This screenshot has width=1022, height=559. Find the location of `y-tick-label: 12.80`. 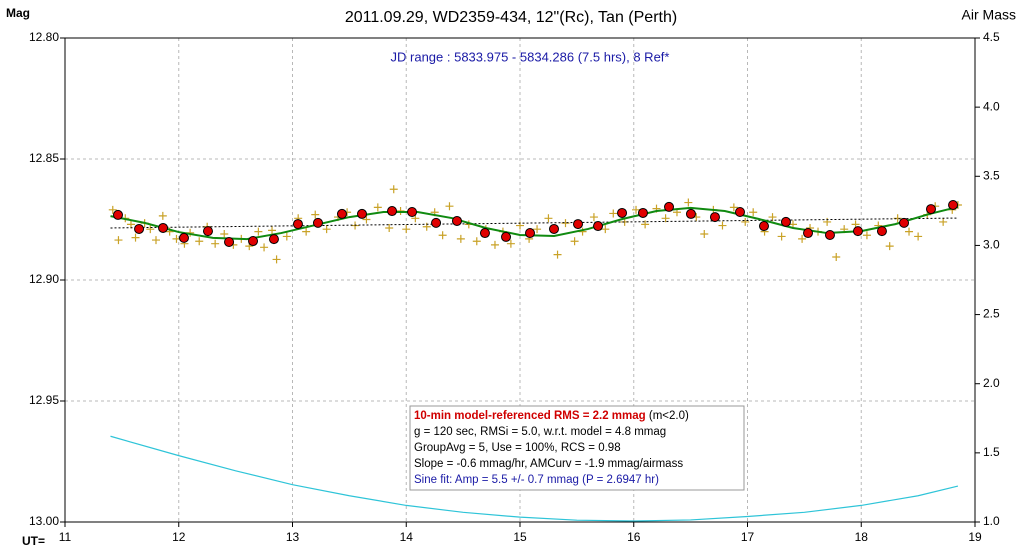

y-tick-label: 12.80 is located at coordinates (44, 37).